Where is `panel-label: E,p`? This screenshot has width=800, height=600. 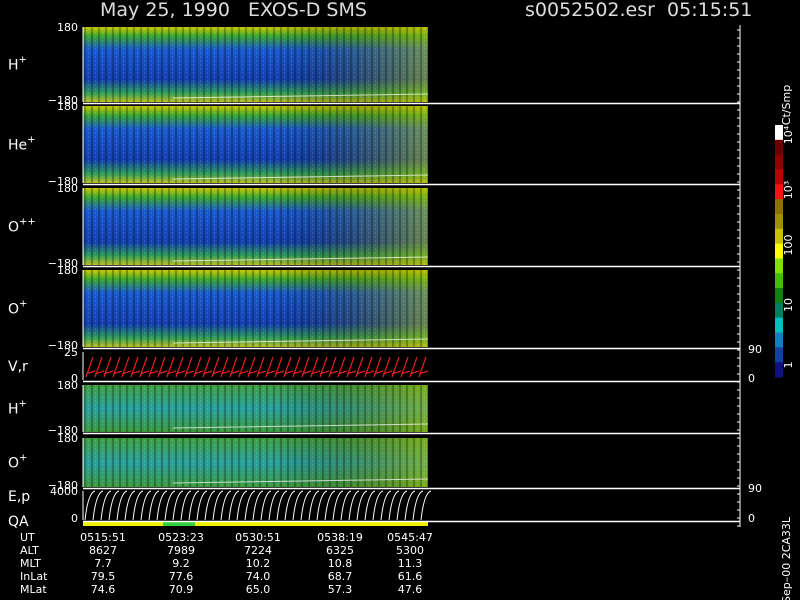
panel-label: E,p is located at coordinates (19, 497).